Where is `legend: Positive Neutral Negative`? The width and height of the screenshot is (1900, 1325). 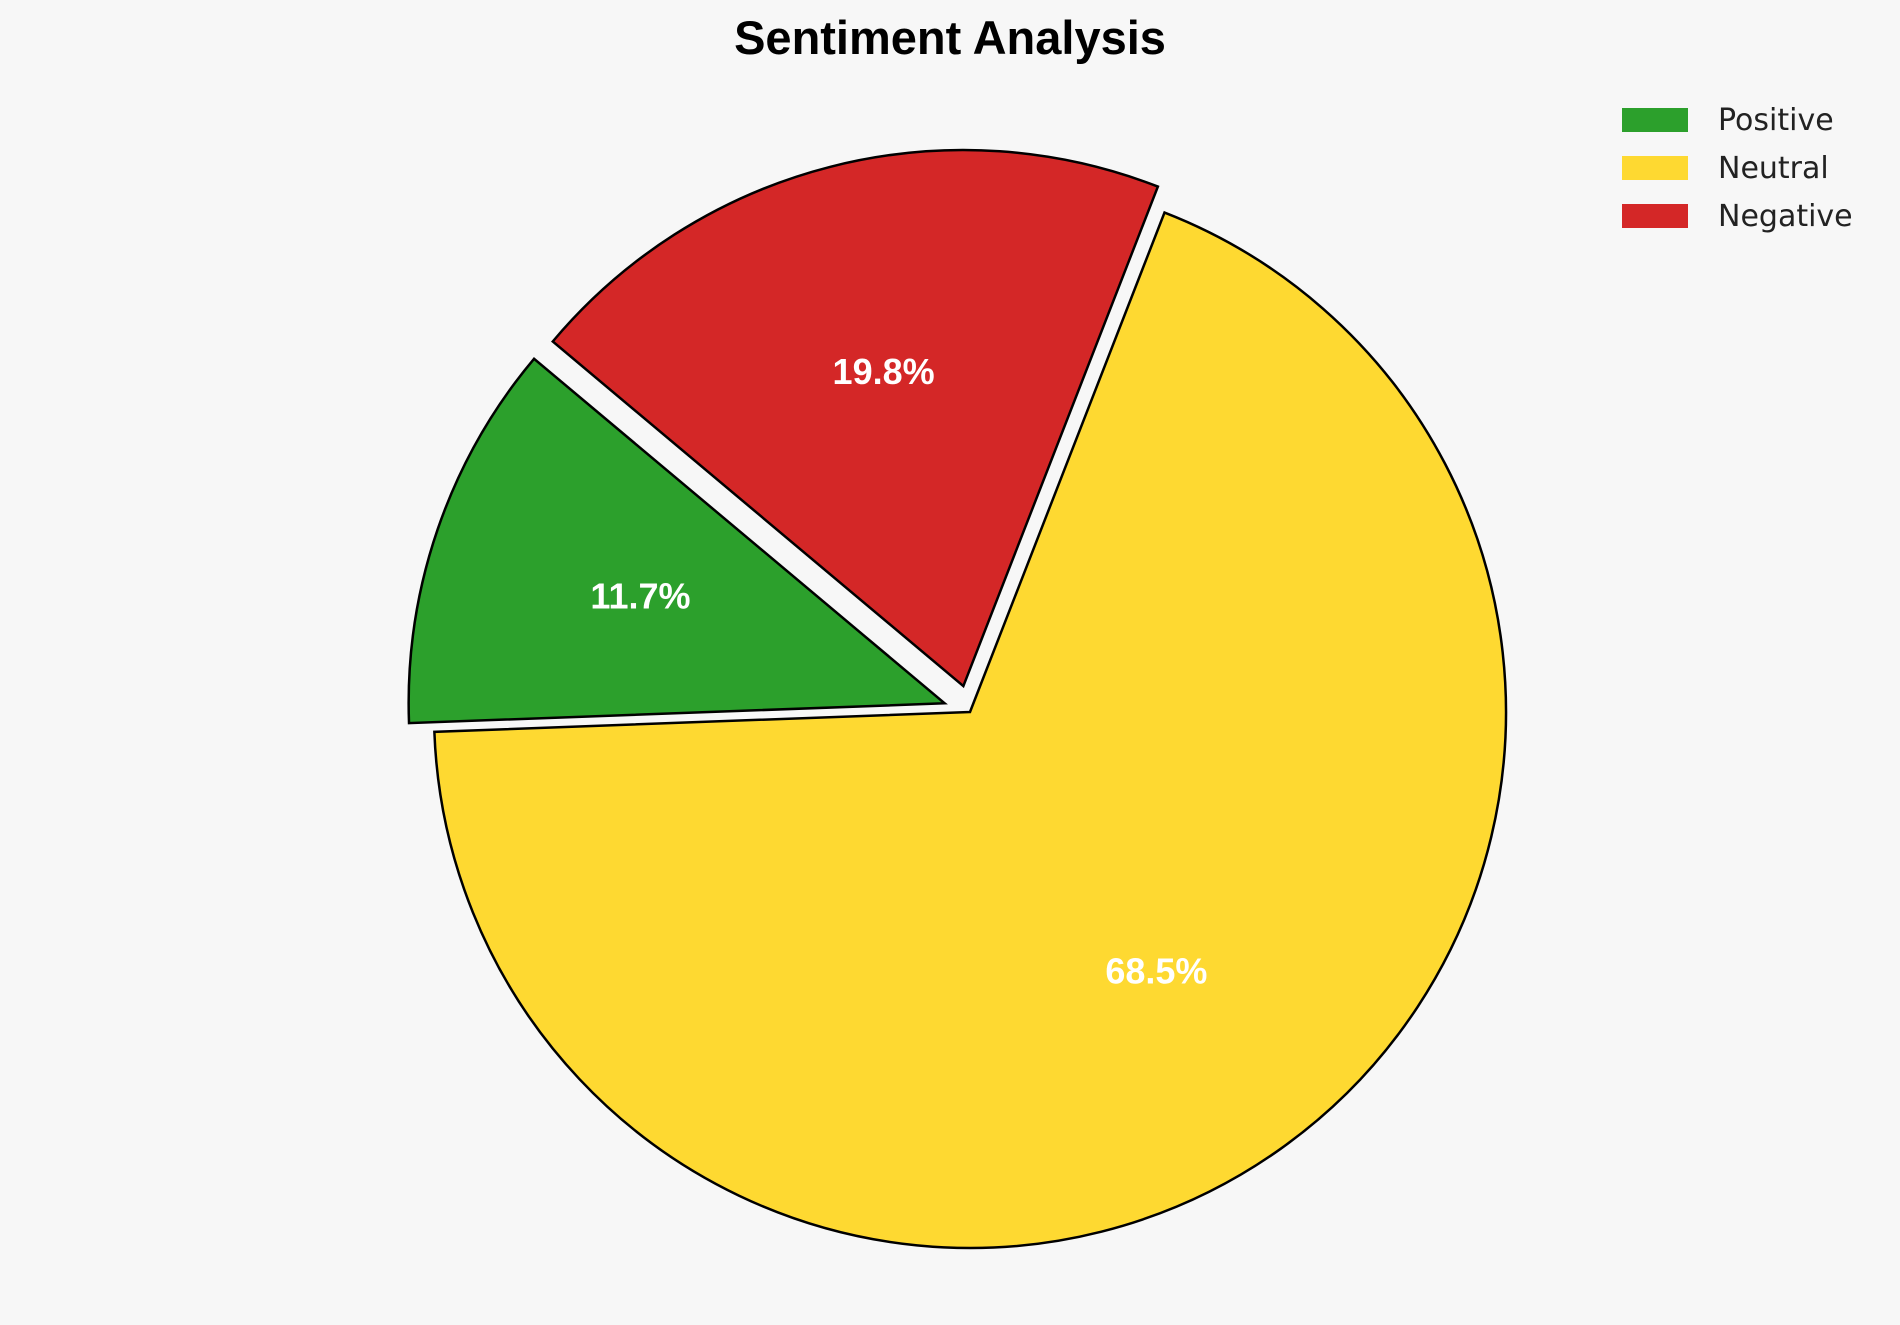
legend: Positive Neutral Negative is located at coordinates (1737, 168).